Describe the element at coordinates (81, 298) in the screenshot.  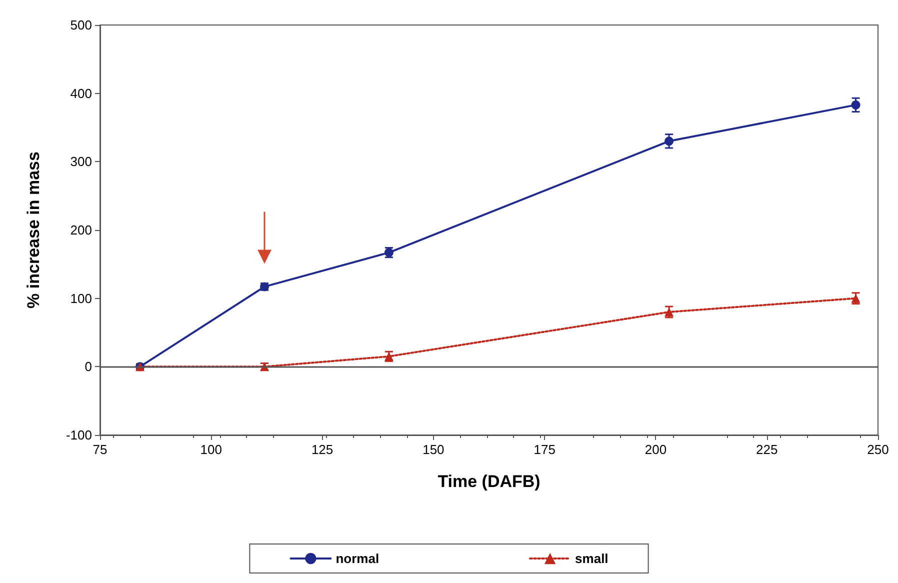
I see `y-tick-label: 100` at that location.